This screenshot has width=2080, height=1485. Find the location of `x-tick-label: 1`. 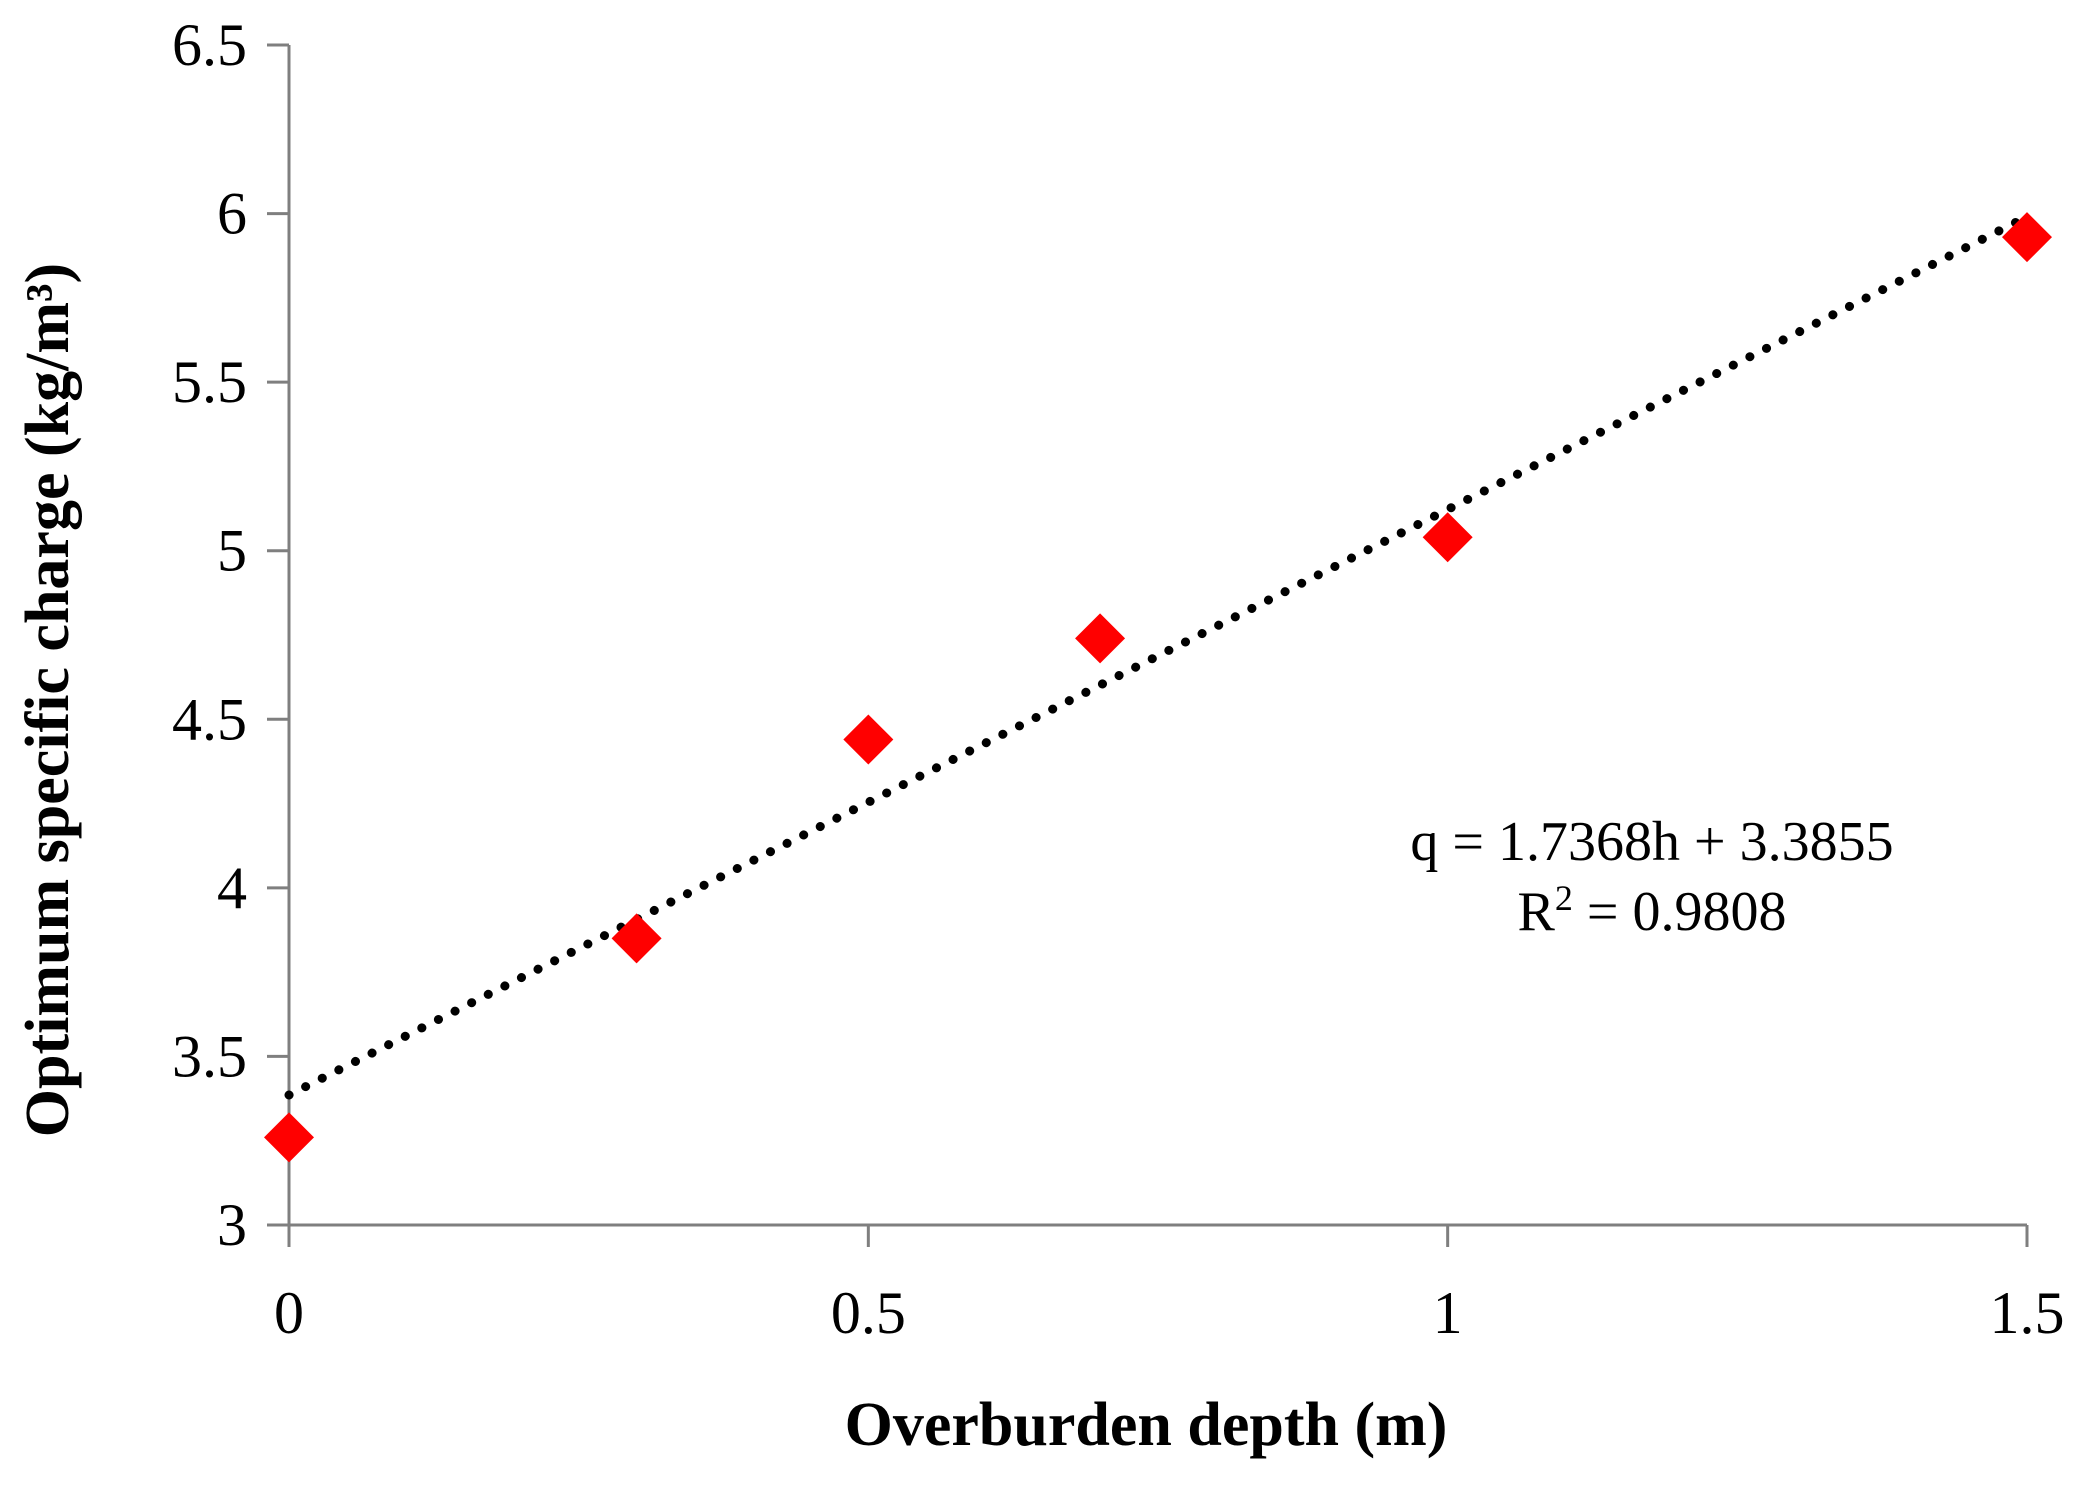

x-tick-label: 1 is located at coordinates (1448, 1313).